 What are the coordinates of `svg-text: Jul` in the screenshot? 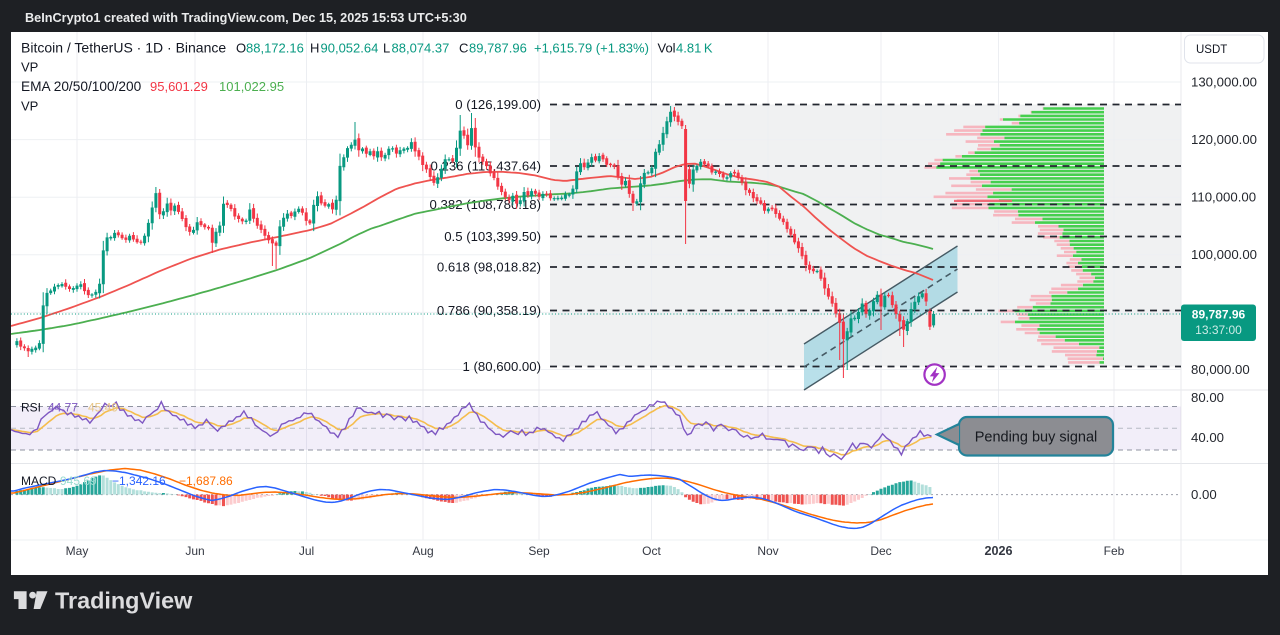 It's located at (306, 551).